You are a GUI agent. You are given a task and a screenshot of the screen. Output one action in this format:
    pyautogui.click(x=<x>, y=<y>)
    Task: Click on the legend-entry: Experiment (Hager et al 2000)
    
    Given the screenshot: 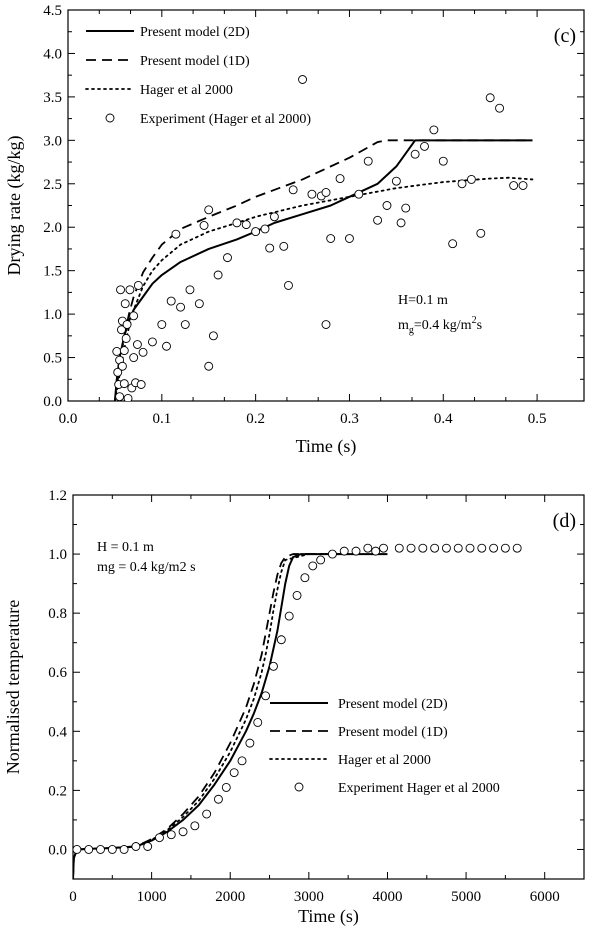 What is the action you would take?
    pyautogui.click(x=225, y=119)
    